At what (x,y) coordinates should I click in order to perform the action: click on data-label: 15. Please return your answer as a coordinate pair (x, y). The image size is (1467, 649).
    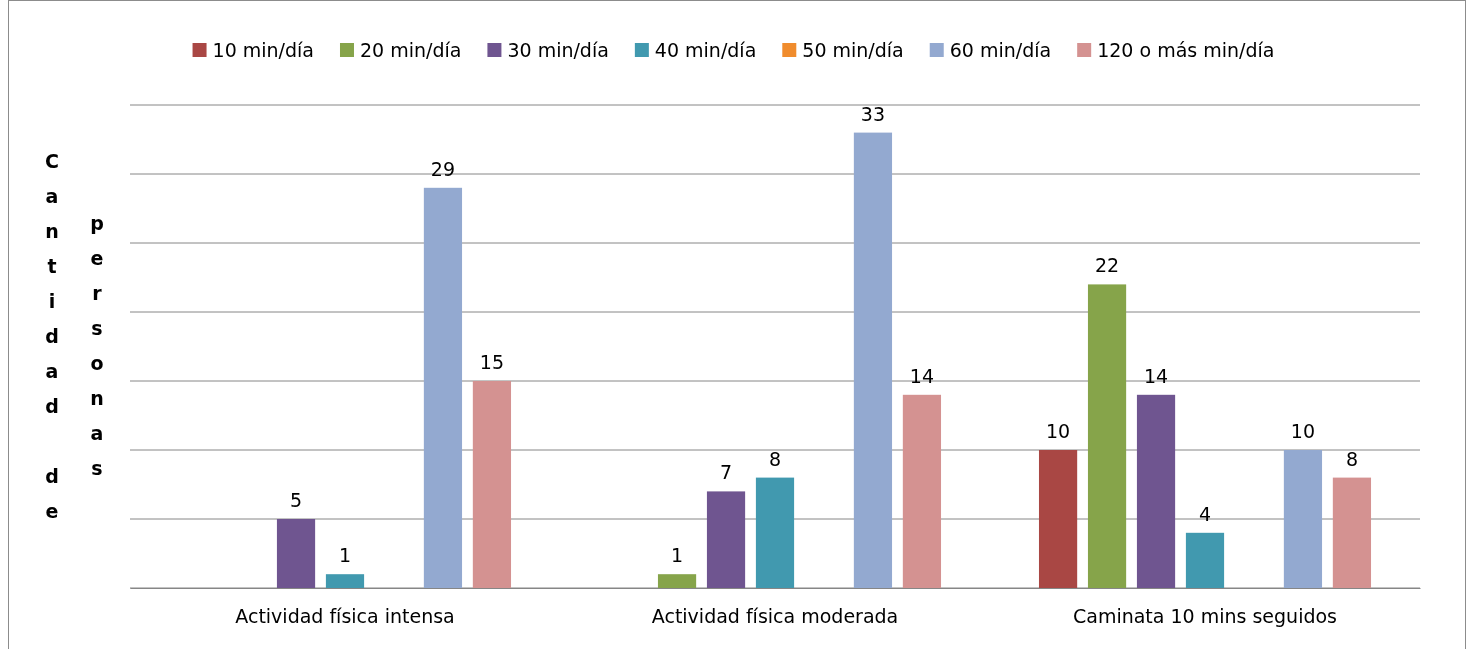
    Looking at the image, I should click on (492, 362).